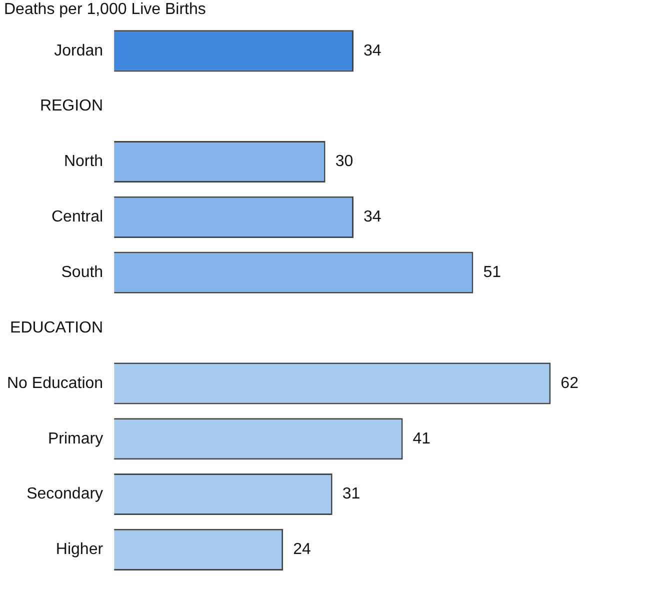 Image resolution: width=647 pixels, height=590 pixels. What do you see at coordinates (55, 383) in the screenshot?
I see `y-tick-label: No Education` at bounding box center [55, 383].